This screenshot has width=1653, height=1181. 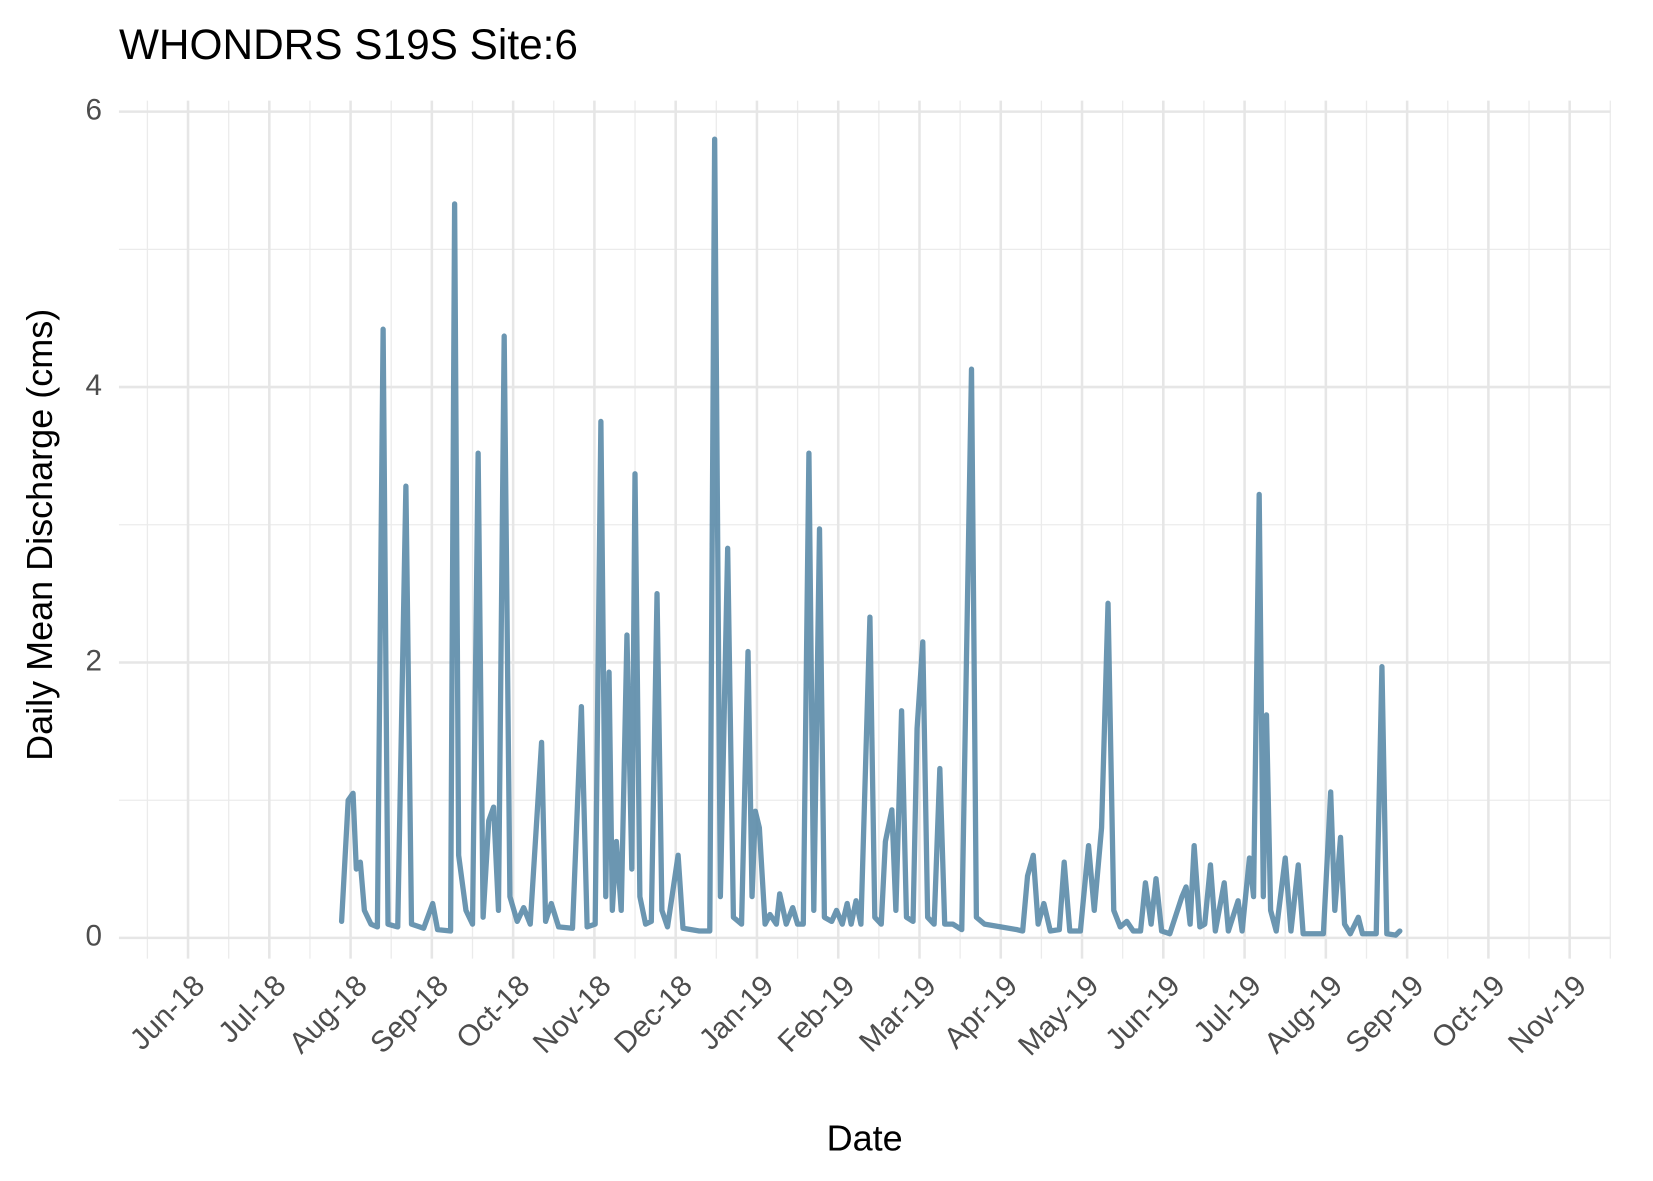 What do you see at coordinates (493, 1012) in the screenshot?
I see `x-tick-label: Oct-18` at bounding box center [493, 1012].